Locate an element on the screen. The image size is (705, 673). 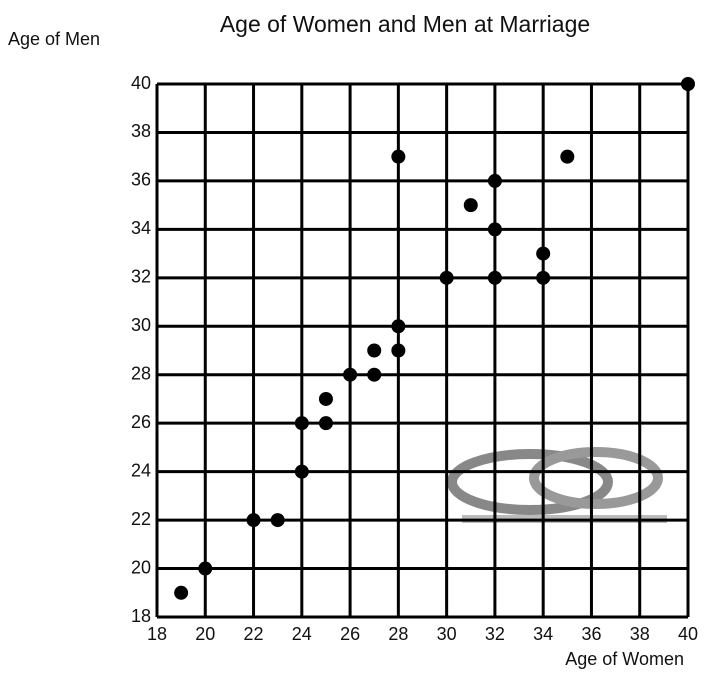
y-axis-label: Age of Men is located at coordinates (54, 39).